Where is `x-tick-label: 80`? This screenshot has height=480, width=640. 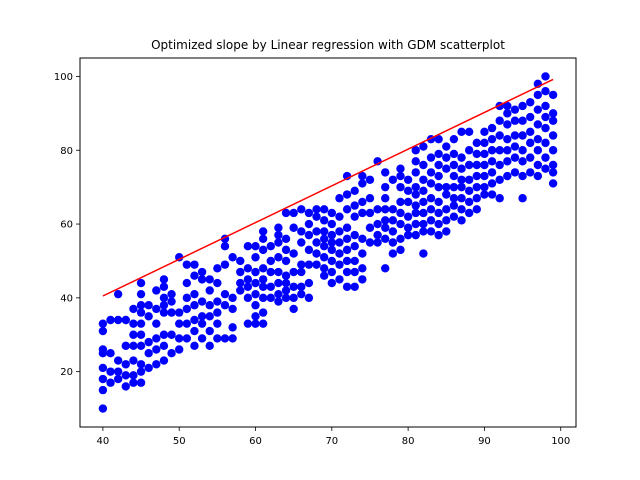 x-tick-label: 80 is located at coordinates (408, 441).